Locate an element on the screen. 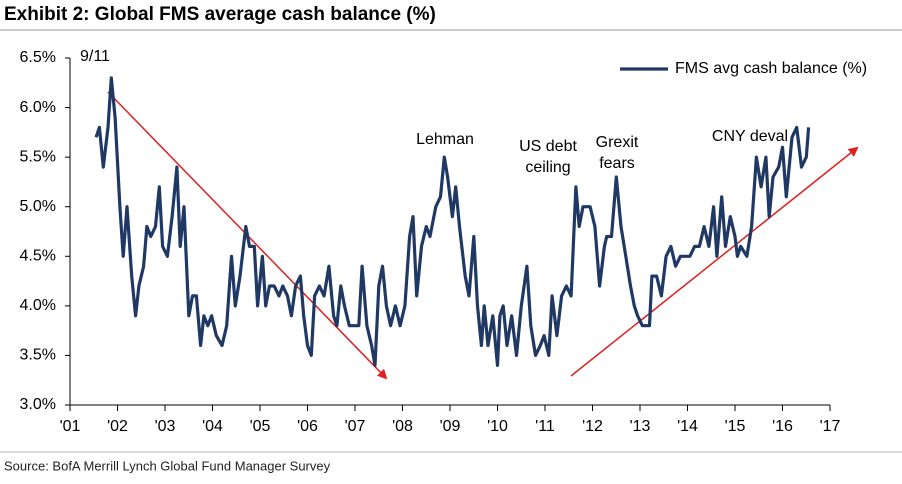 The image size is (902, 484). x-tick-label: '06 is located at coordinates (307, 426).